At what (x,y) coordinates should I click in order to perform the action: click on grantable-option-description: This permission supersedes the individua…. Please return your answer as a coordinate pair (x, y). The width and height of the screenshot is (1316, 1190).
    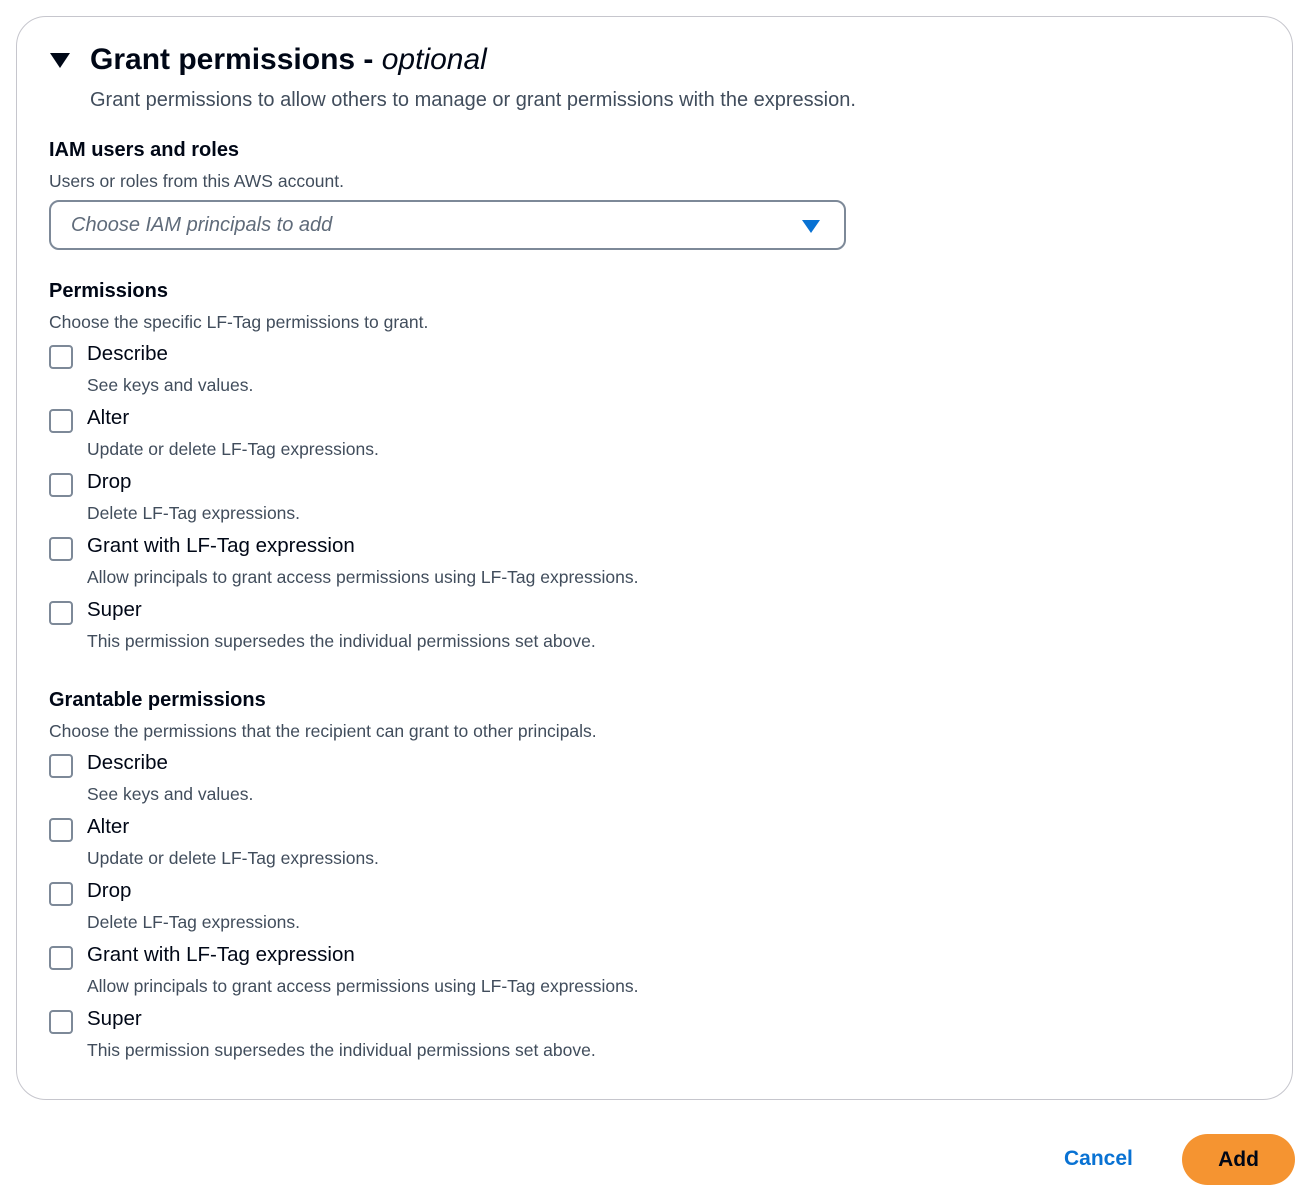
    Looking at the image, I should click on (341, 1050).